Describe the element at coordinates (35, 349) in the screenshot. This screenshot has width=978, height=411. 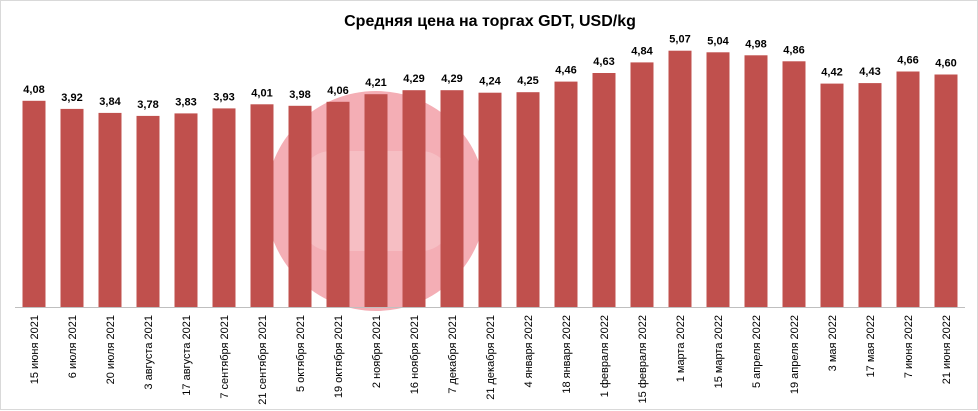
I see `x-tick-label: 15 июня 2021` at that location.